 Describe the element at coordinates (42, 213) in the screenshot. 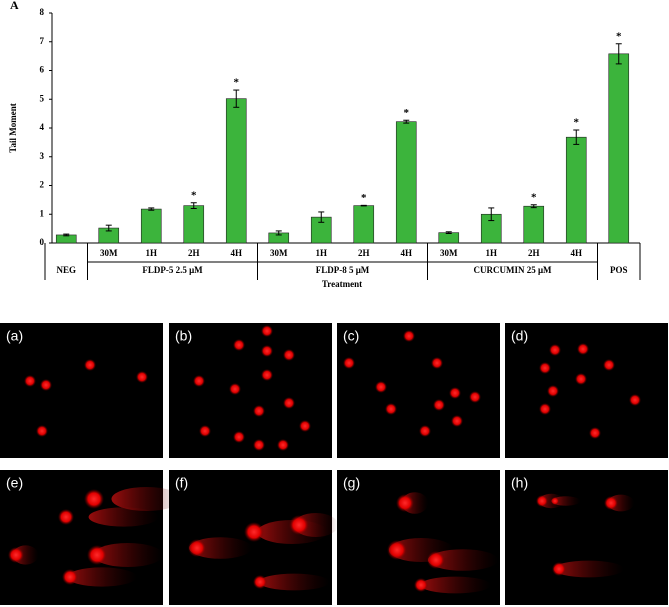

I see `y-tick-label: 1` at that location.